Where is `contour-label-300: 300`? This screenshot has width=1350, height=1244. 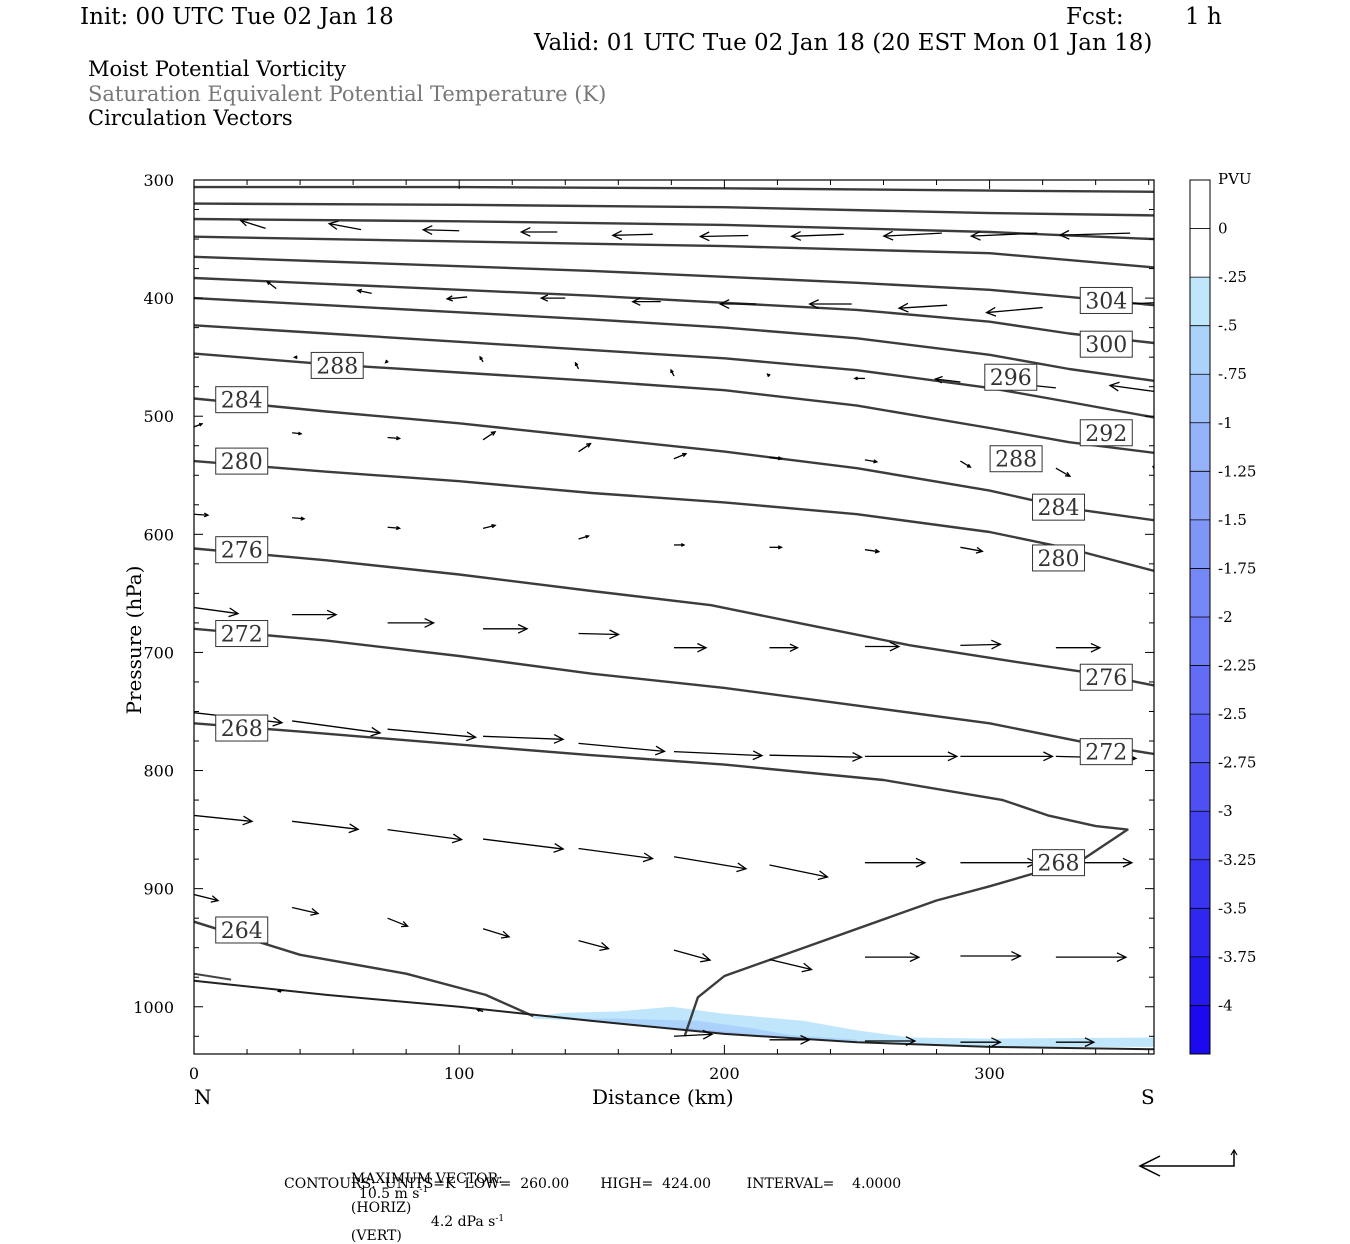
contour-label-300: 300 is located at coordinates (1106, 344).